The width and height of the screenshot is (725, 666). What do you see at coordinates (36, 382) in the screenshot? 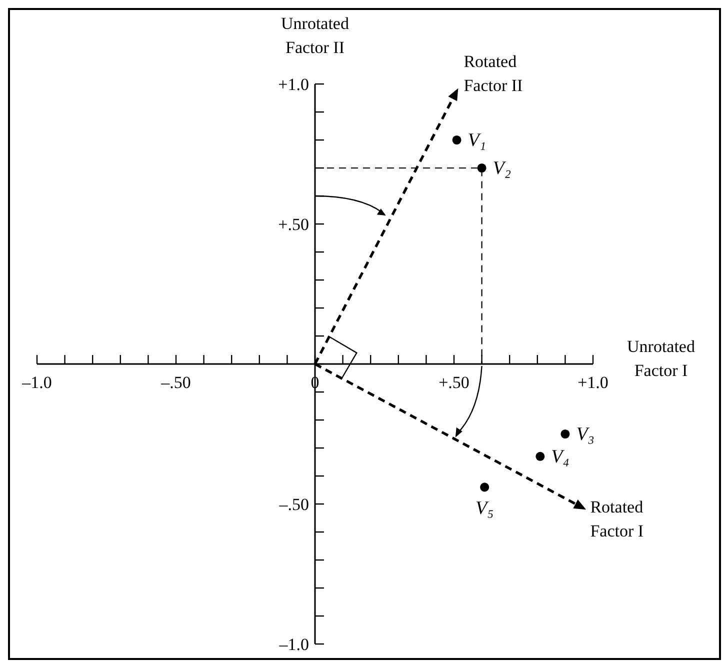
I see `x-tick-label: –1.0` at bounding box center [36, 382].